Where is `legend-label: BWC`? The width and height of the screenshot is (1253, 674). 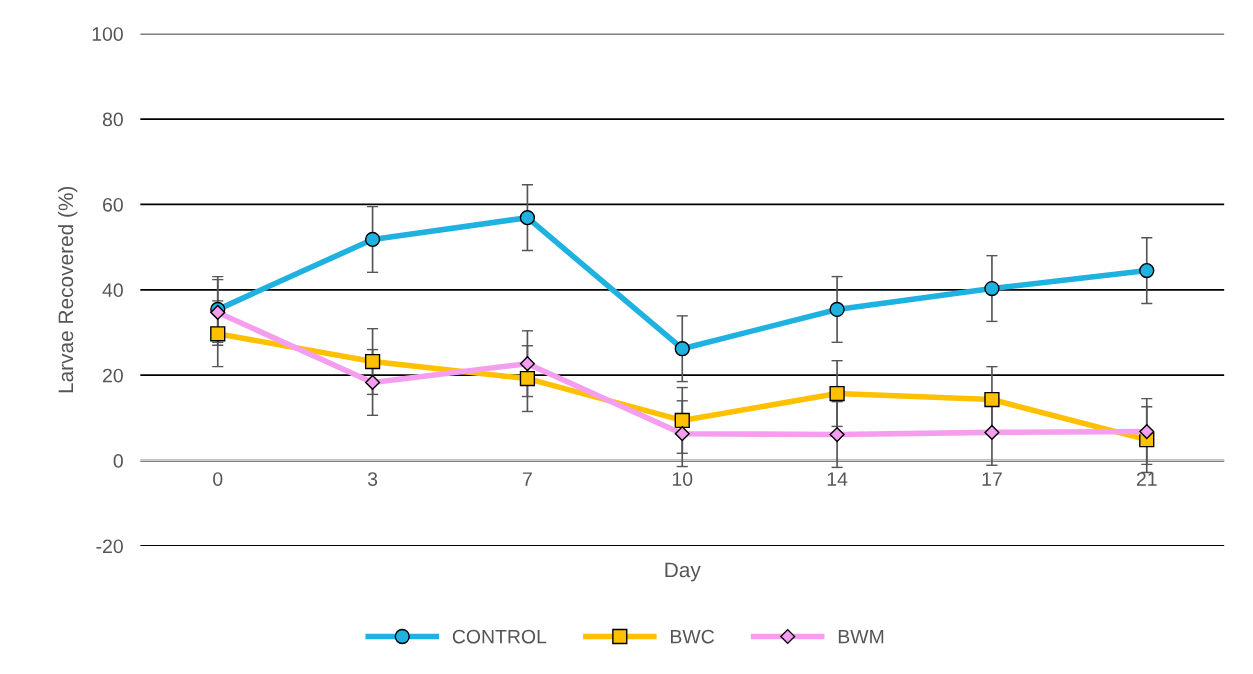 legend-label: BWC is located at coordinates (692, 636).